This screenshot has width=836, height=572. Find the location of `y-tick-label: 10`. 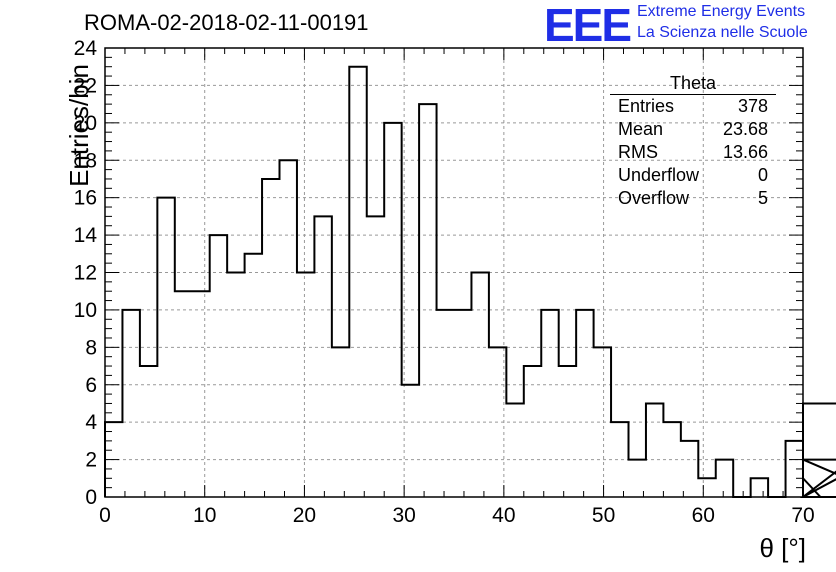

y-tick-label: 10 is located at coordinates (85, 310).